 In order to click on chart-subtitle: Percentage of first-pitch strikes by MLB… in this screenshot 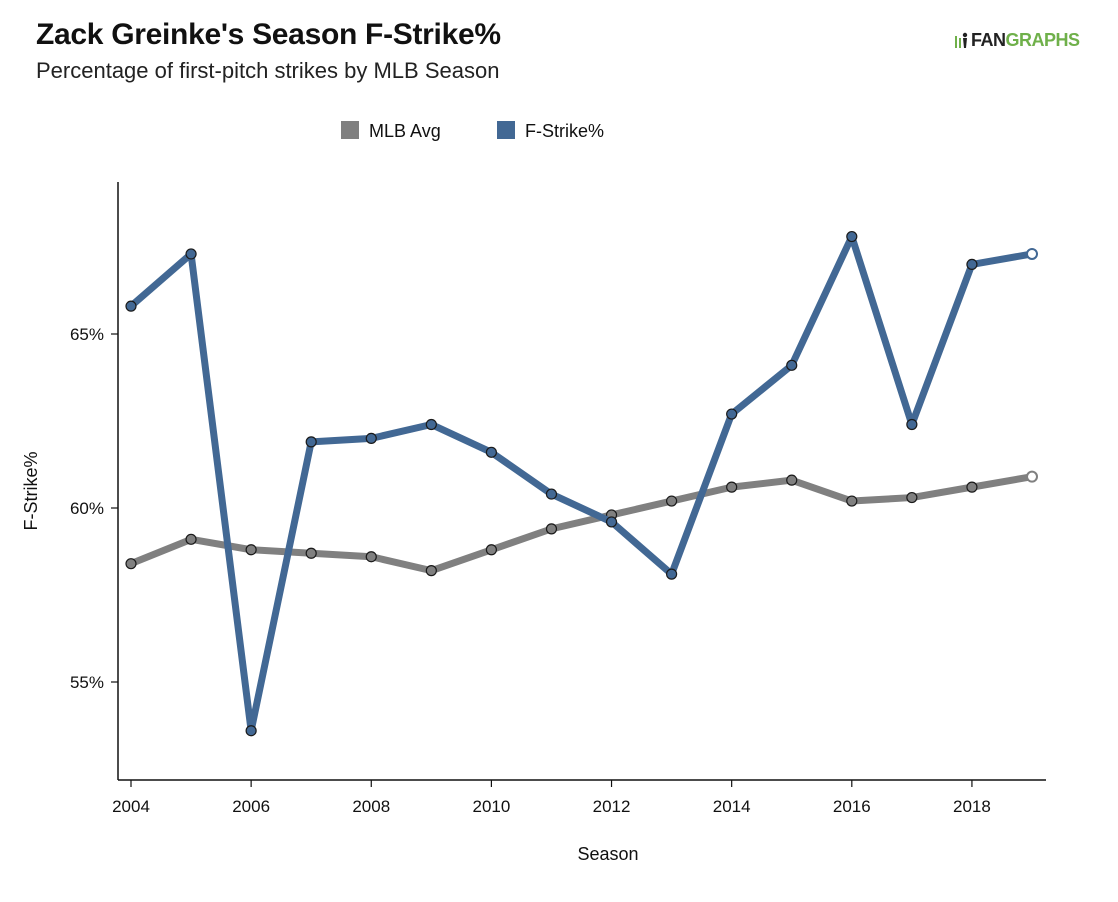, I will do `click(268, 70)`.